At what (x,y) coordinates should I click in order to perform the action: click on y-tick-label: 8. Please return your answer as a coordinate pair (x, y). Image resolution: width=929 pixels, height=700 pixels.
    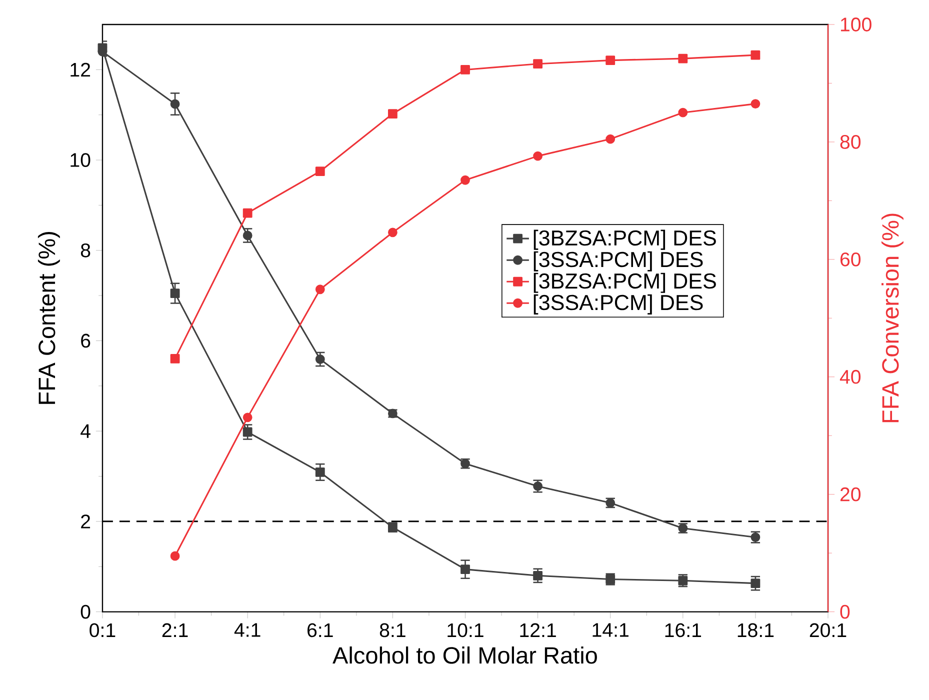
    Looking at the image, I should click on (85, 250).